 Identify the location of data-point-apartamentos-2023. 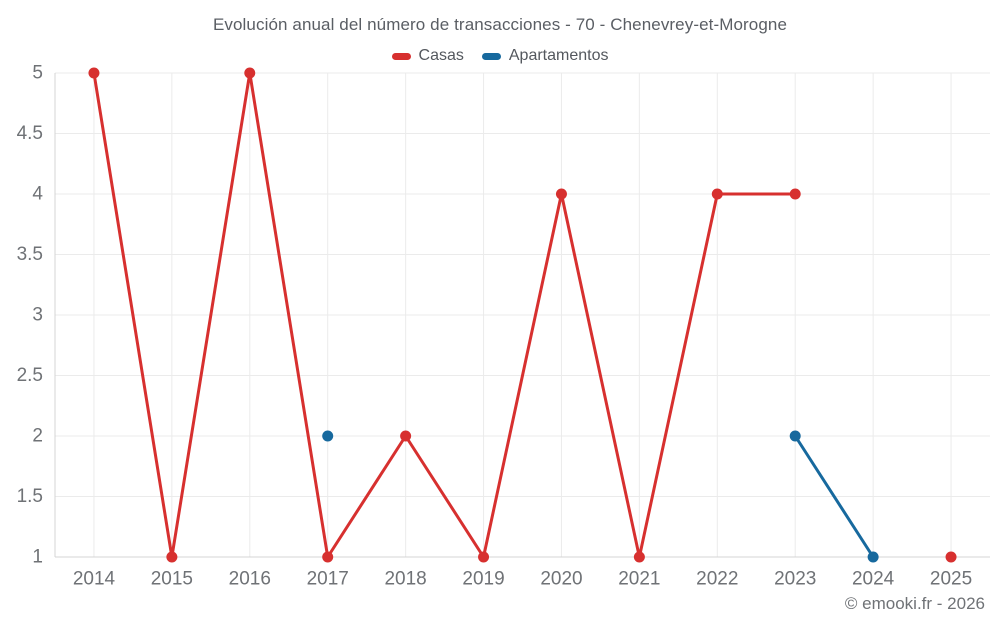
(795, 436).